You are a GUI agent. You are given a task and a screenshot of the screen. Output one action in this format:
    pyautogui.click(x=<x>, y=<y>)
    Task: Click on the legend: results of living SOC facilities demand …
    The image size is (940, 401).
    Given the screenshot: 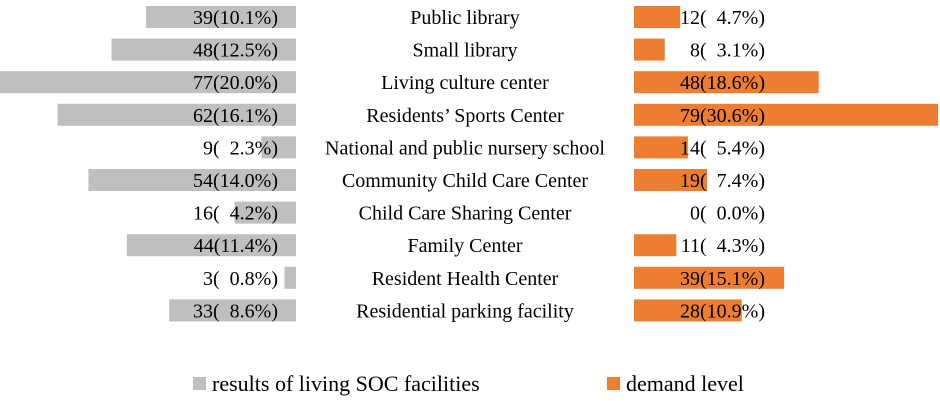 What is the action you would take?
    pyautogui.click(x=468, y=383)
    